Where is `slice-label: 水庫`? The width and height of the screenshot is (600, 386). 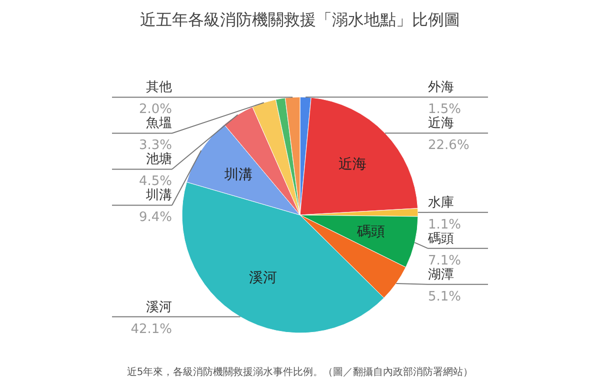
slice-label: 水庫 is located at coordinates (441, 202).